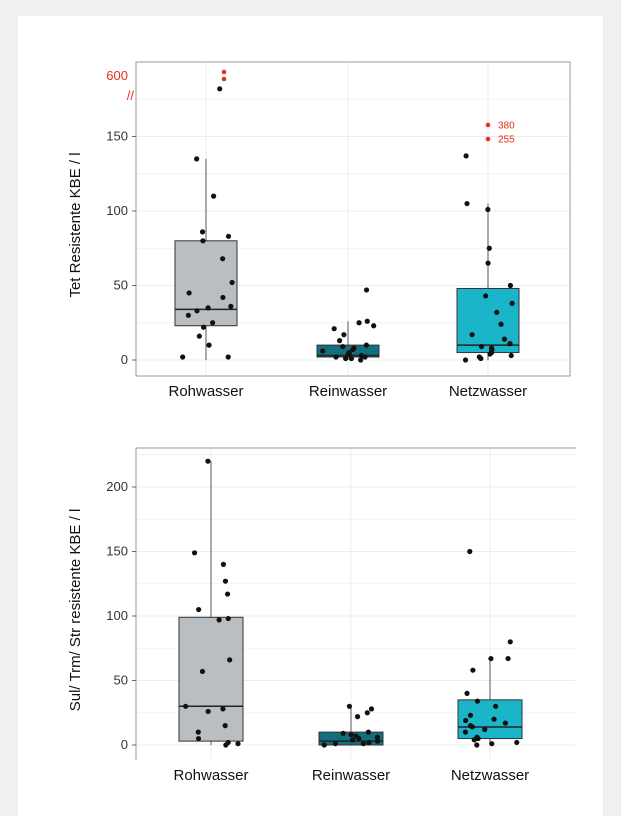  What do you see at coordinates (131, 95) in the screenshot?
I see `axis-break-marker: //` at bounding box center [131, 95].